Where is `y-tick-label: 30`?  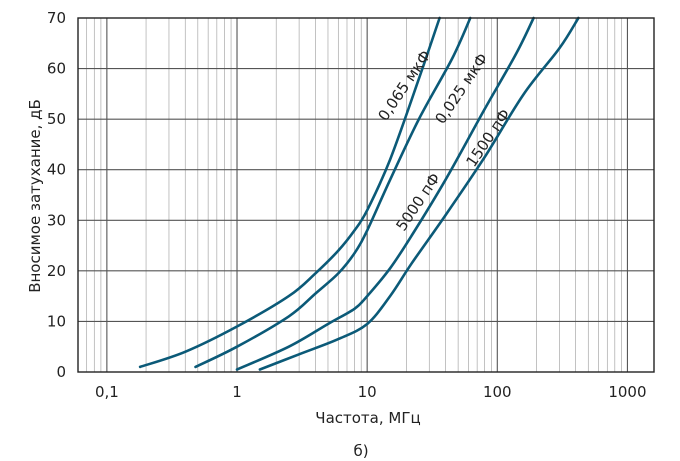 y-tick-label: 30 is located at coordinates (56, 220).